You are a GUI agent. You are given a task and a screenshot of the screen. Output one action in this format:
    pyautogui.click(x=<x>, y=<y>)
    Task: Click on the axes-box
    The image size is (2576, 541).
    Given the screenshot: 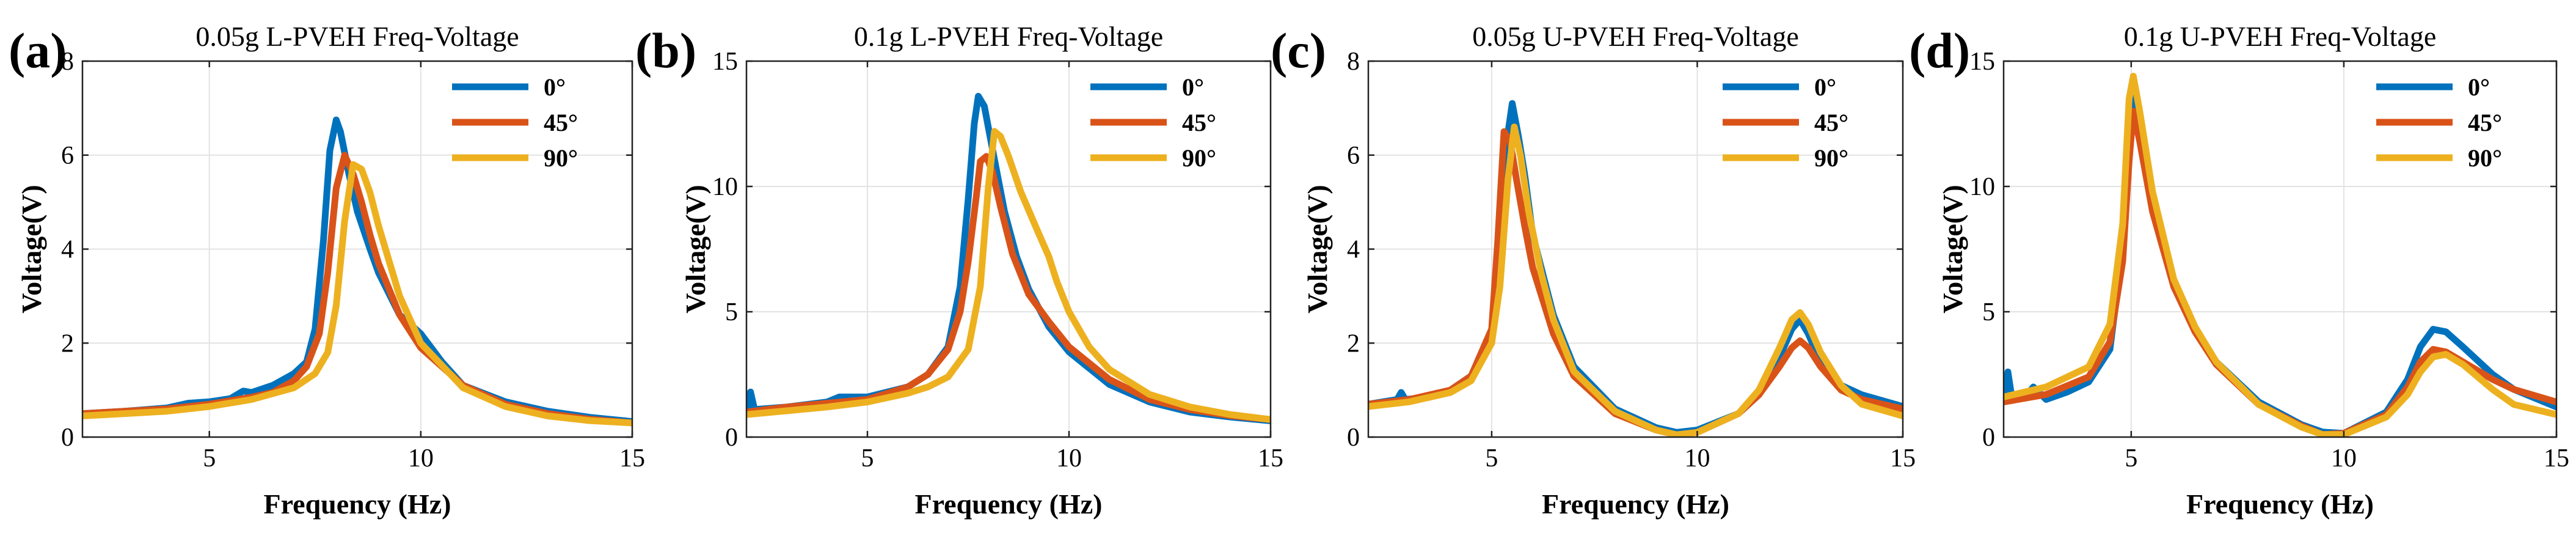 What is the action you would take?
    pyautogui.click(x=1009, y=249)
    